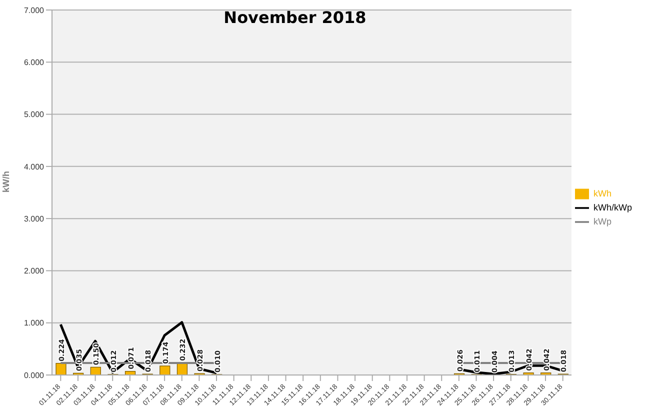  What do you see at coordinates (612, 207) in the screenshot?
I see `legend-label: kWh/kWp` at bounding box center [612, 207].